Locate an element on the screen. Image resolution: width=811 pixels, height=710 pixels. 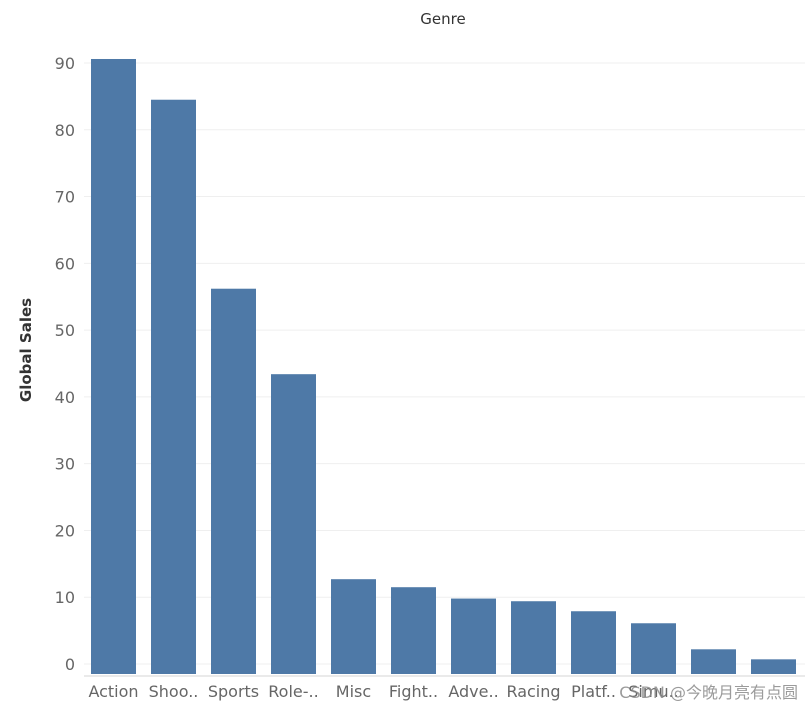
chart-title: Genre is located at coordinates (442, 19).